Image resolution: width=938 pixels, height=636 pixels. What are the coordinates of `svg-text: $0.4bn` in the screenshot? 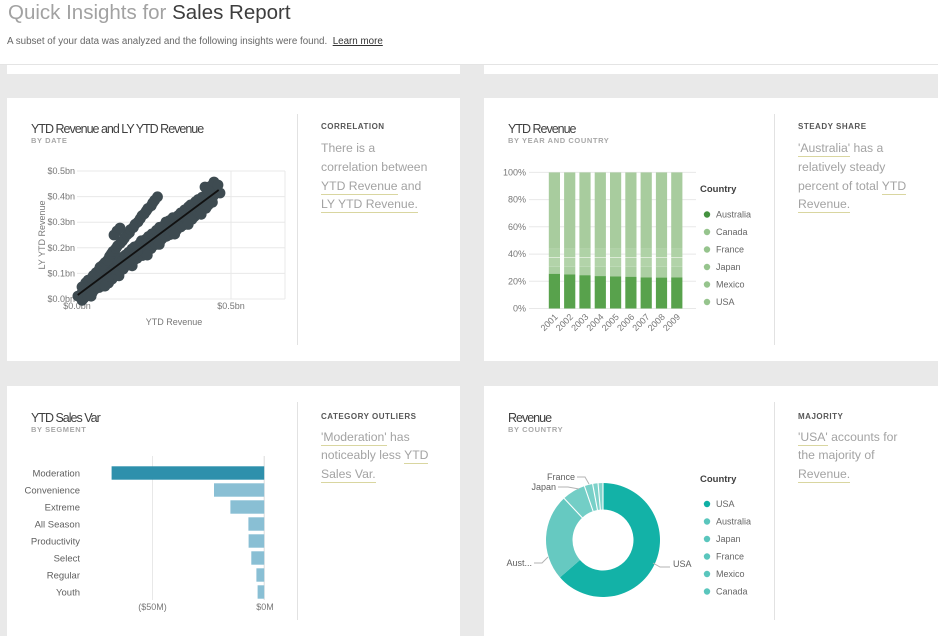 It's located at (61, 197).